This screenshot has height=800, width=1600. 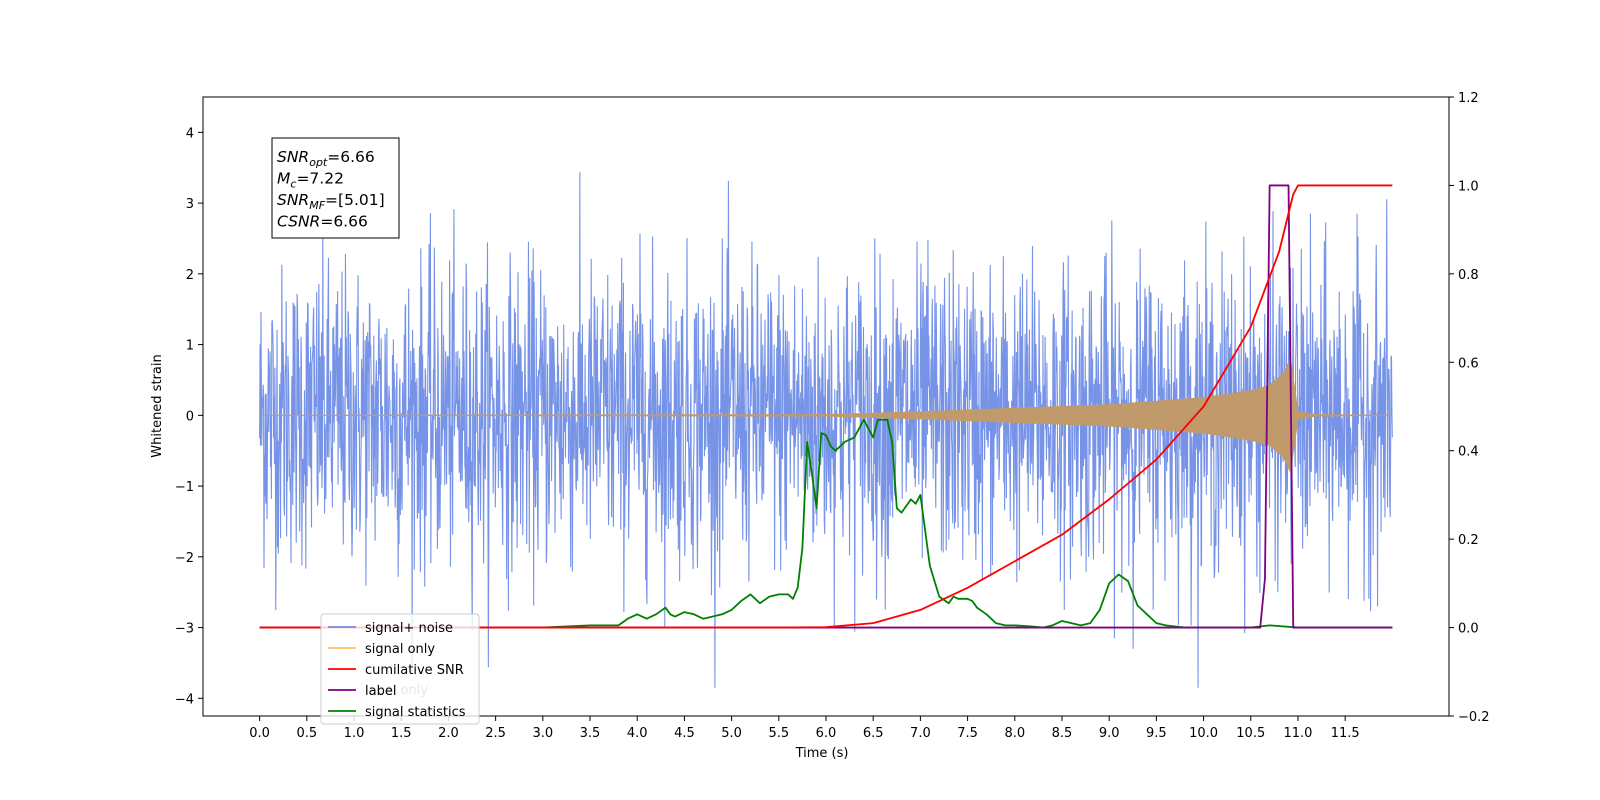 What do you see at coordinates (190, 275) in the screenshot?
I see `y-left-tick-label: 2` at bounding box center [190, 275].